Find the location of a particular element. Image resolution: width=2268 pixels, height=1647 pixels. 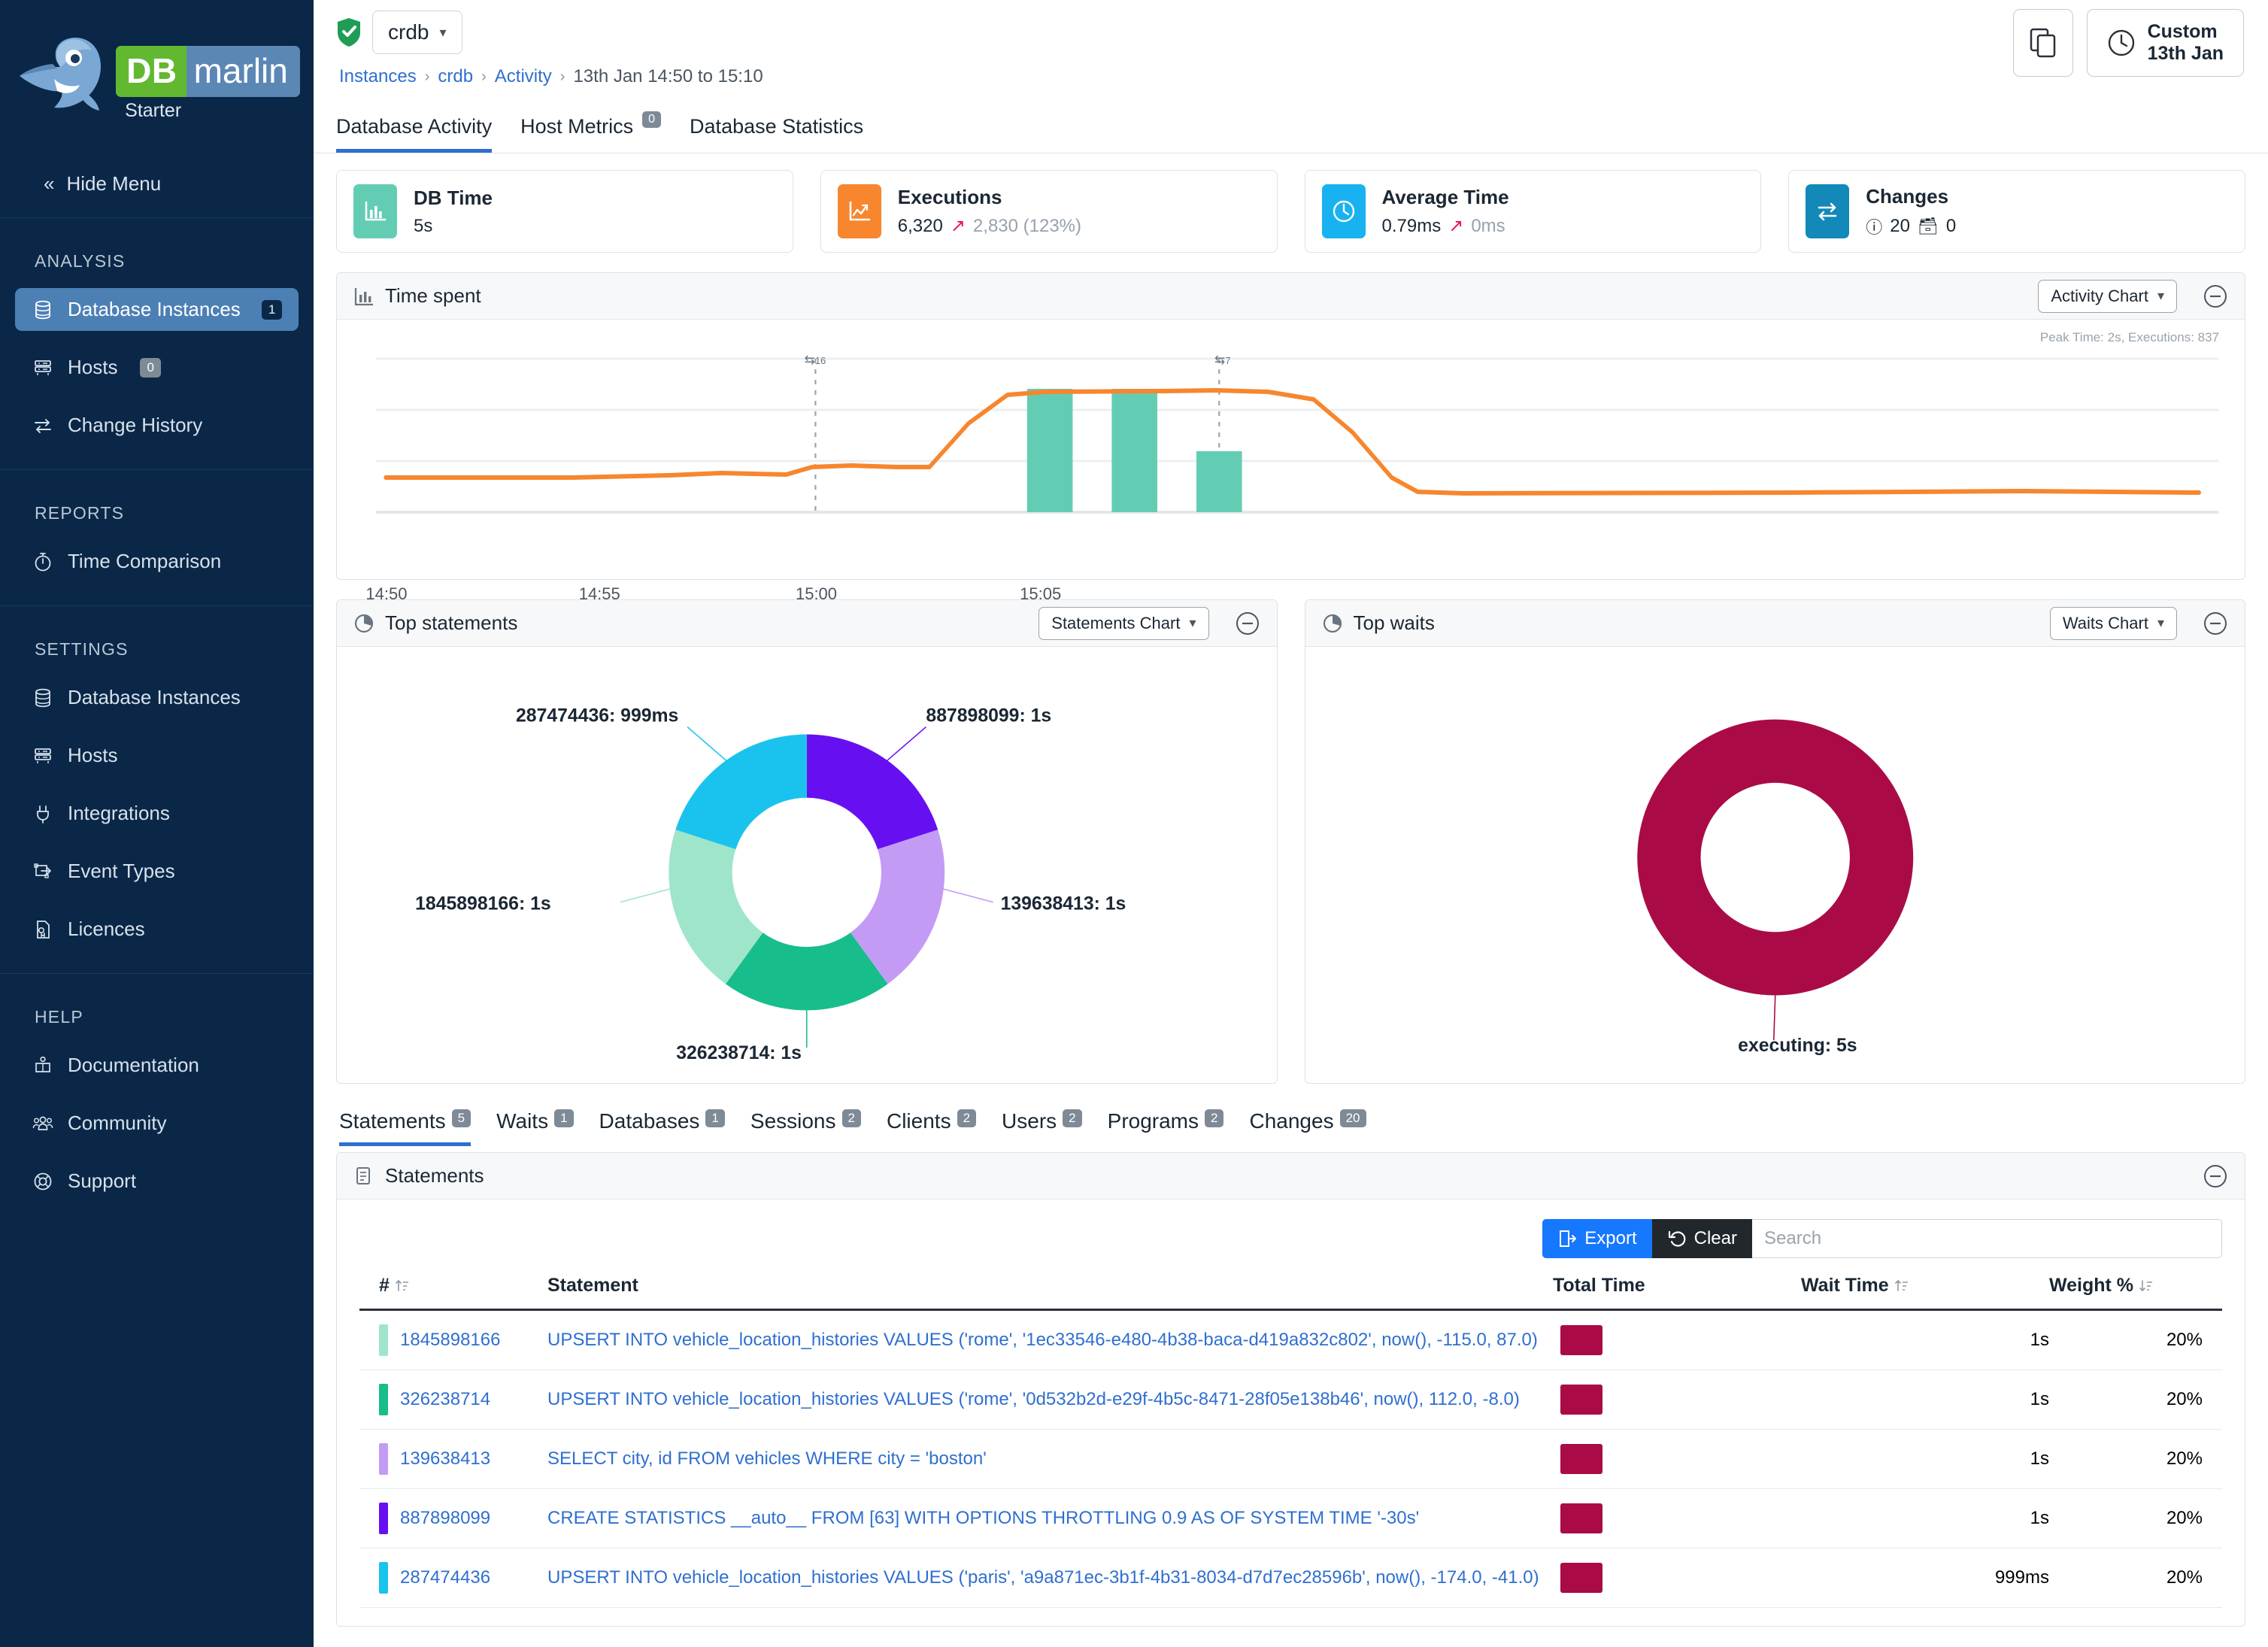

statements-chart-select-label: Statements Chart is located at coordinates (1116, 622).